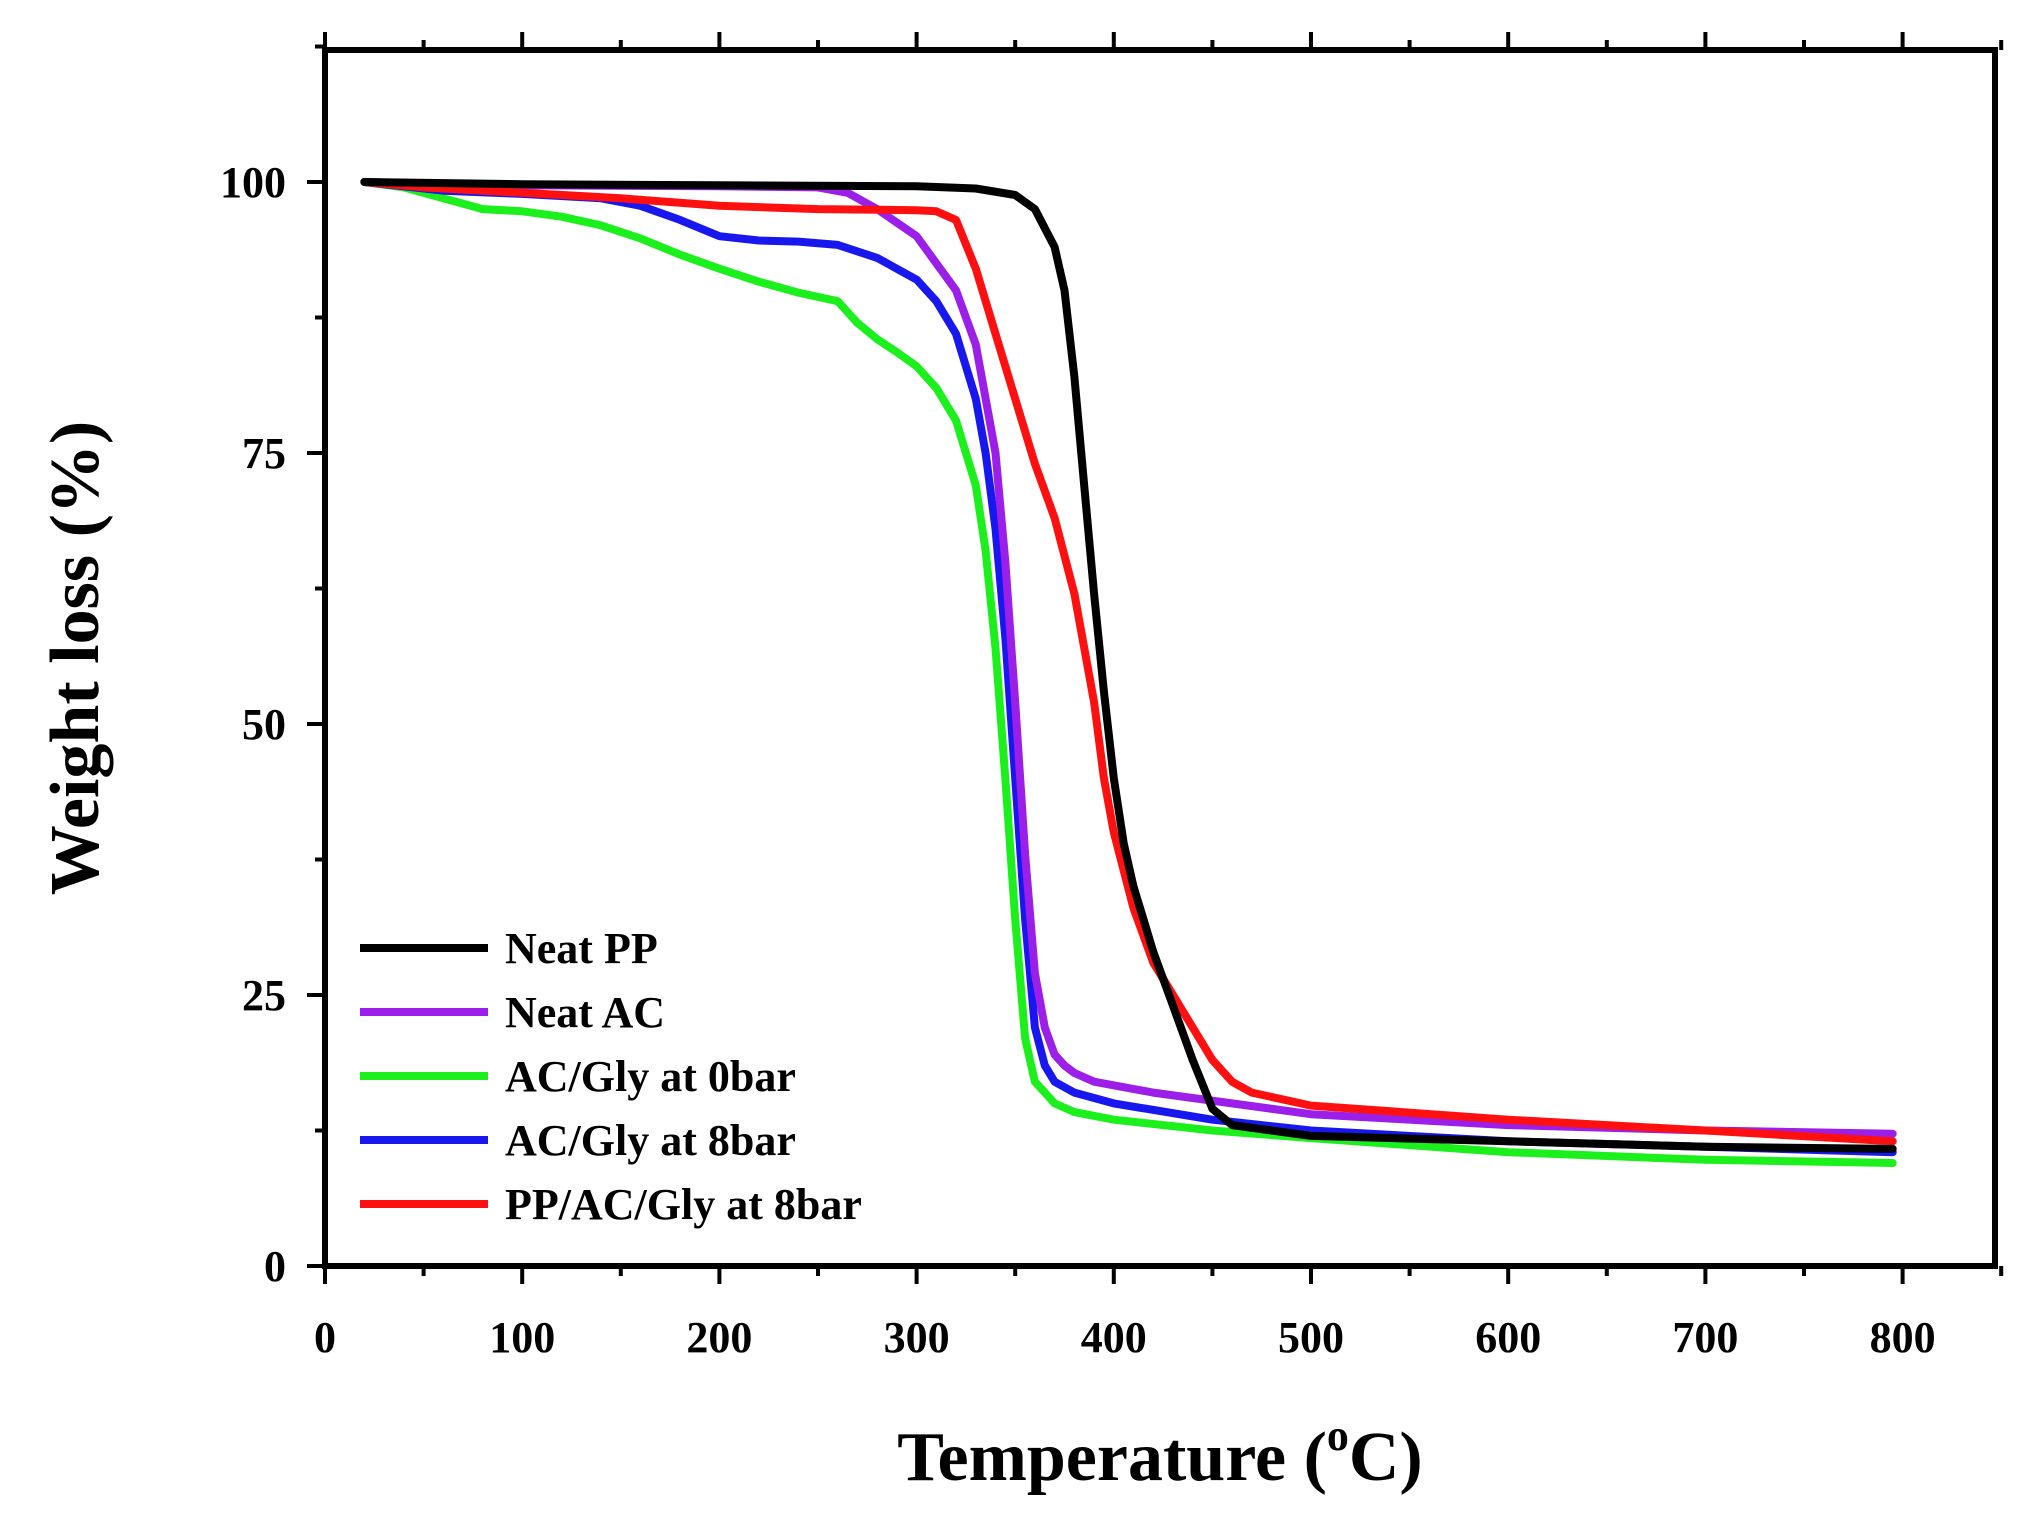  I want to click on x-tick-label: 300, so click(917, 1337).